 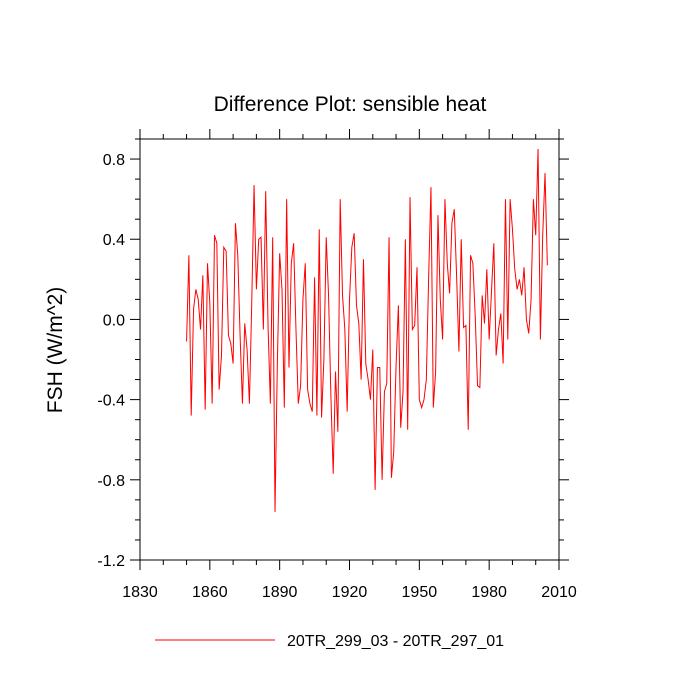 What do you see at coordinates (559, 592) in the screenshot?
I see `x-tick-label: 2010` at bounding box center [559, 592].